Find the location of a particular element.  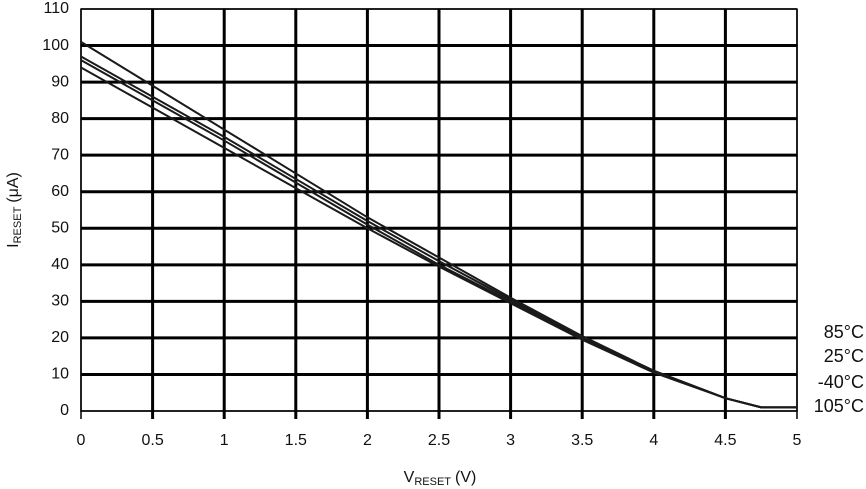

y-tick-label: 50 is located at coordinates (60, 227).